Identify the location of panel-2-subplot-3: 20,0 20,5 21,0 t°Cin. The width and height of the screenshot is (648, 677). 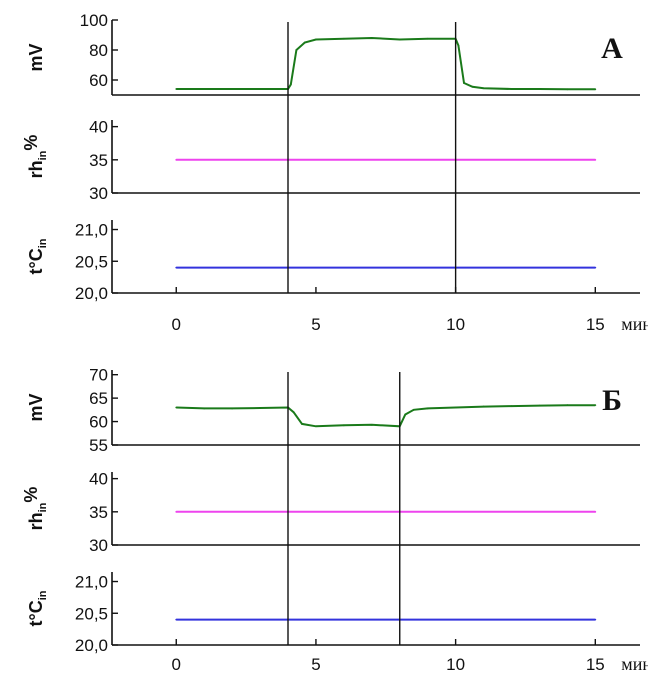
(333, 613).